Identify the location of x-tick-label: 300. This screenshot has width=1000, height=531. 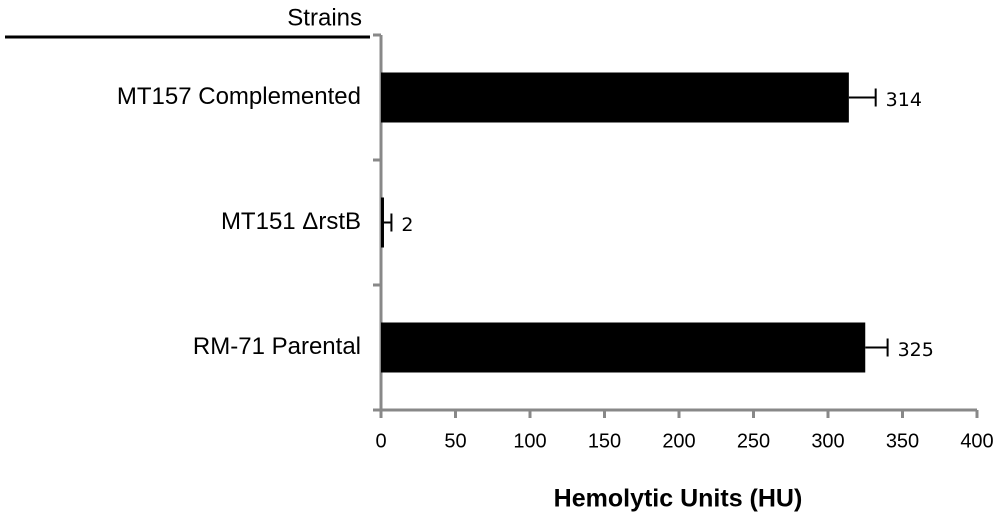
(827, 441).